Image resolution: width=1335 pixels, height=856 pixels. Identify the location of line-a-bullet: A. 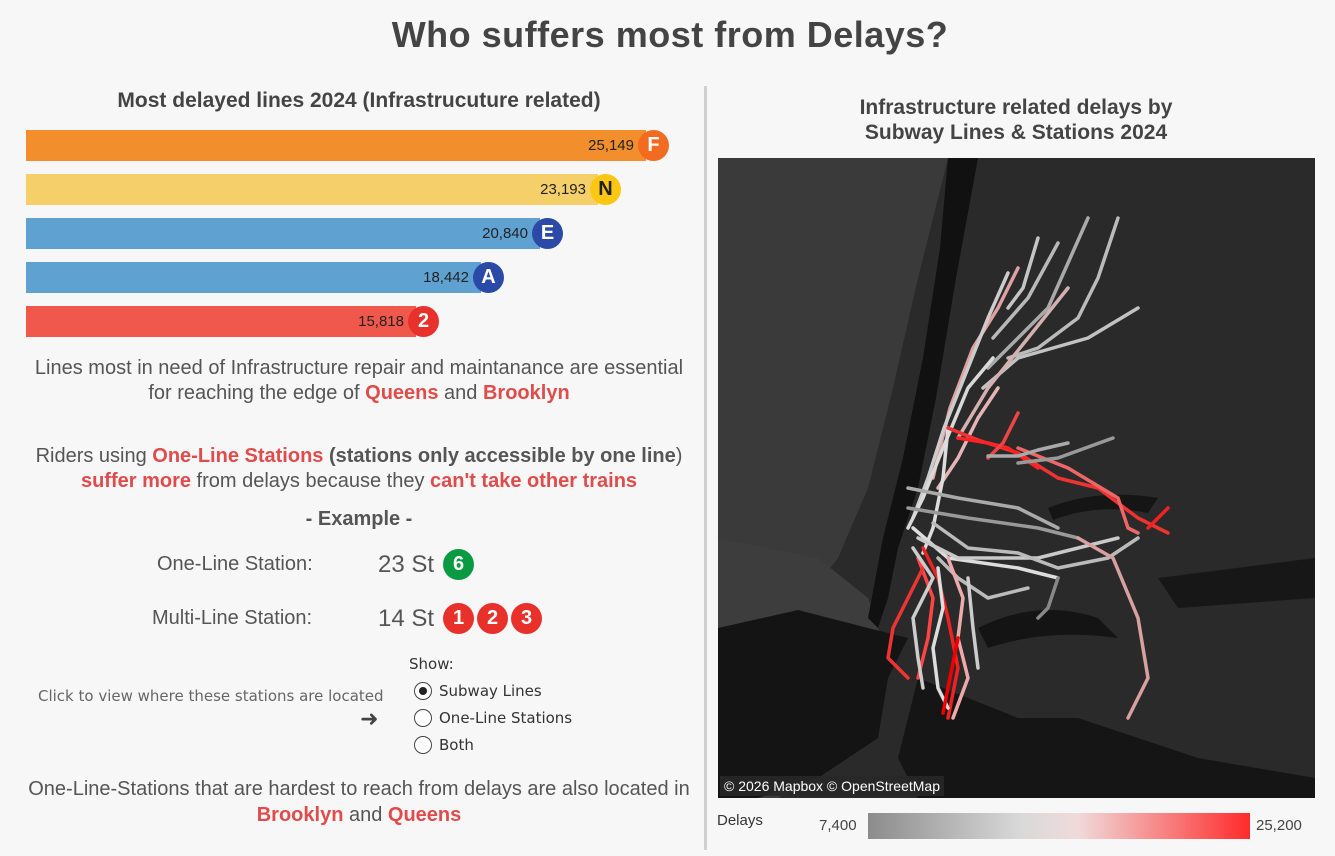
(488, 277).